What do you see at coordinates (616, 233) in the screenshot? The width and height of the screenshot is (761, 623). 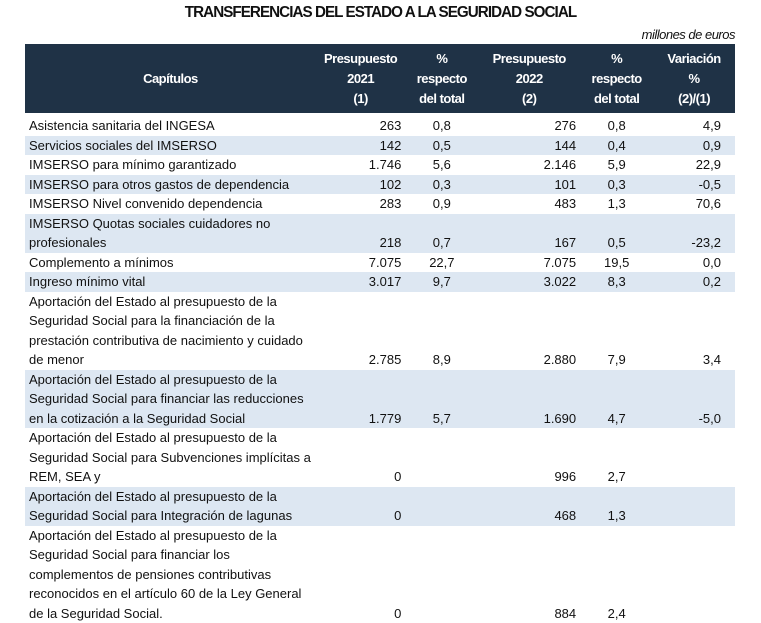 I see `cell-pct2: 0,5` at bounding box center [616, 233].